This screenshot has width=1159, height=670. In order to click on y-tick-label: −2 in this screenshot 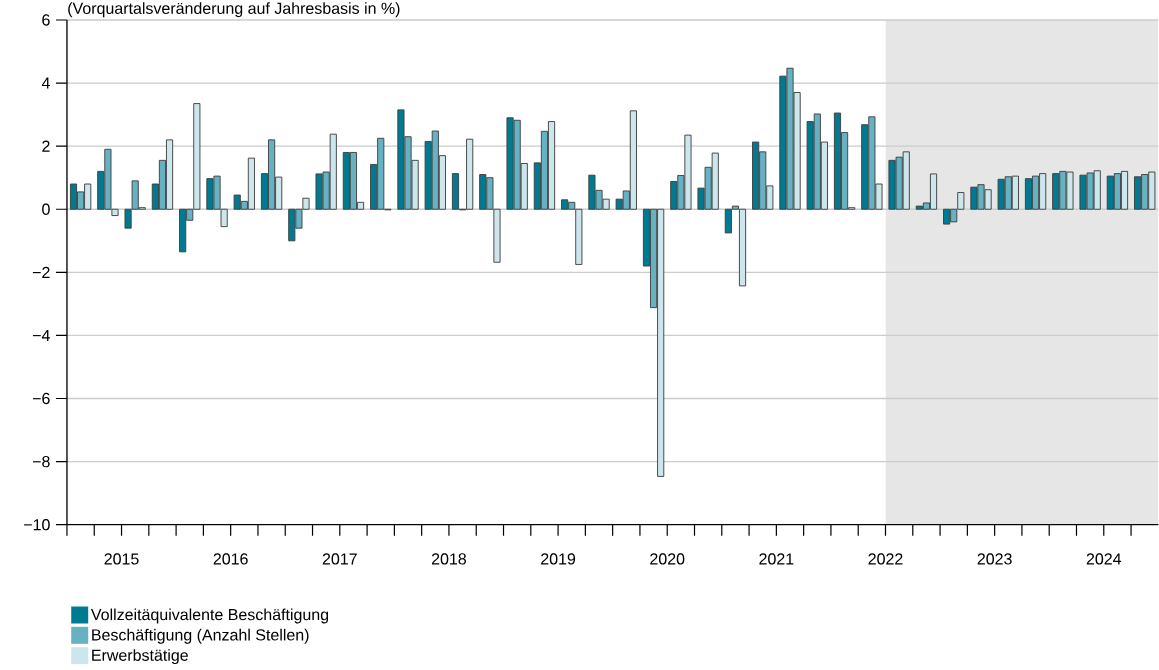, I will do `click(41, 272)`.